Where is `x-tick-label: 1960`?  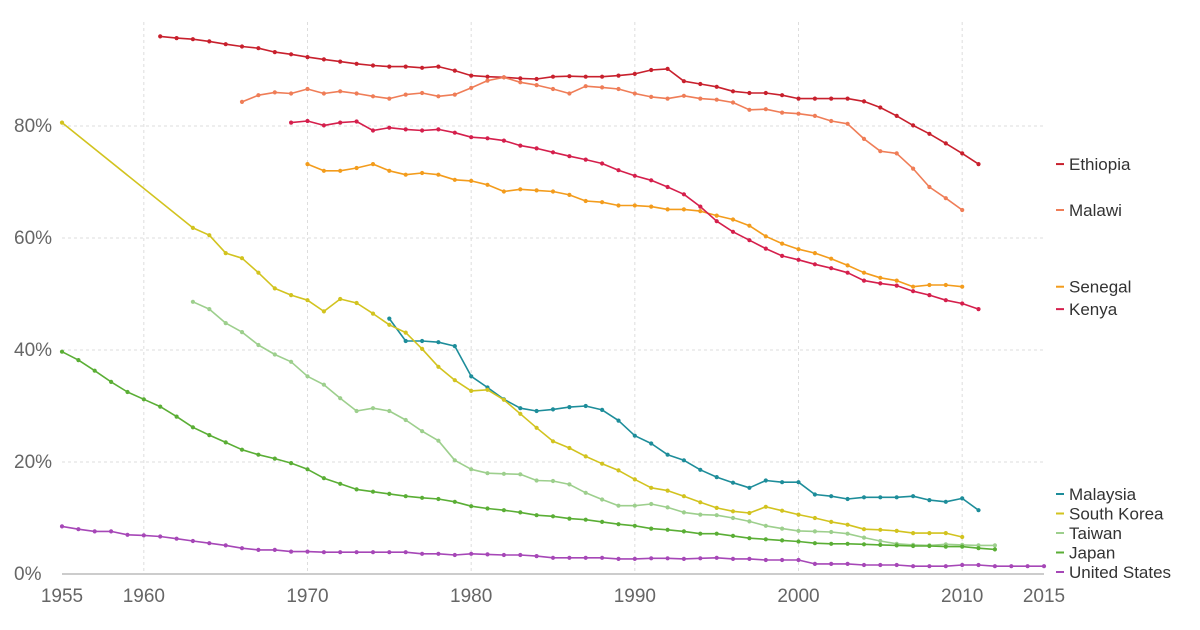
x-tick-label: 1960 is located at coordinates (144, 596).